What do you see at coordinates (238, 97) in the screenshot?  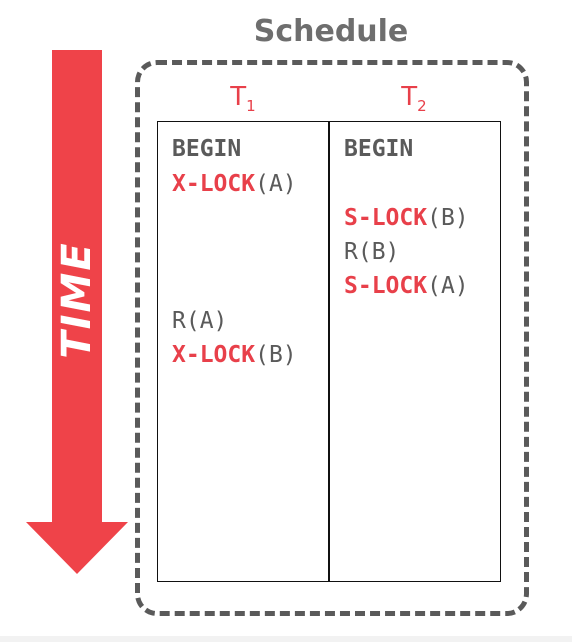 I see `t1-name: T` at bounding box center [238, 97].